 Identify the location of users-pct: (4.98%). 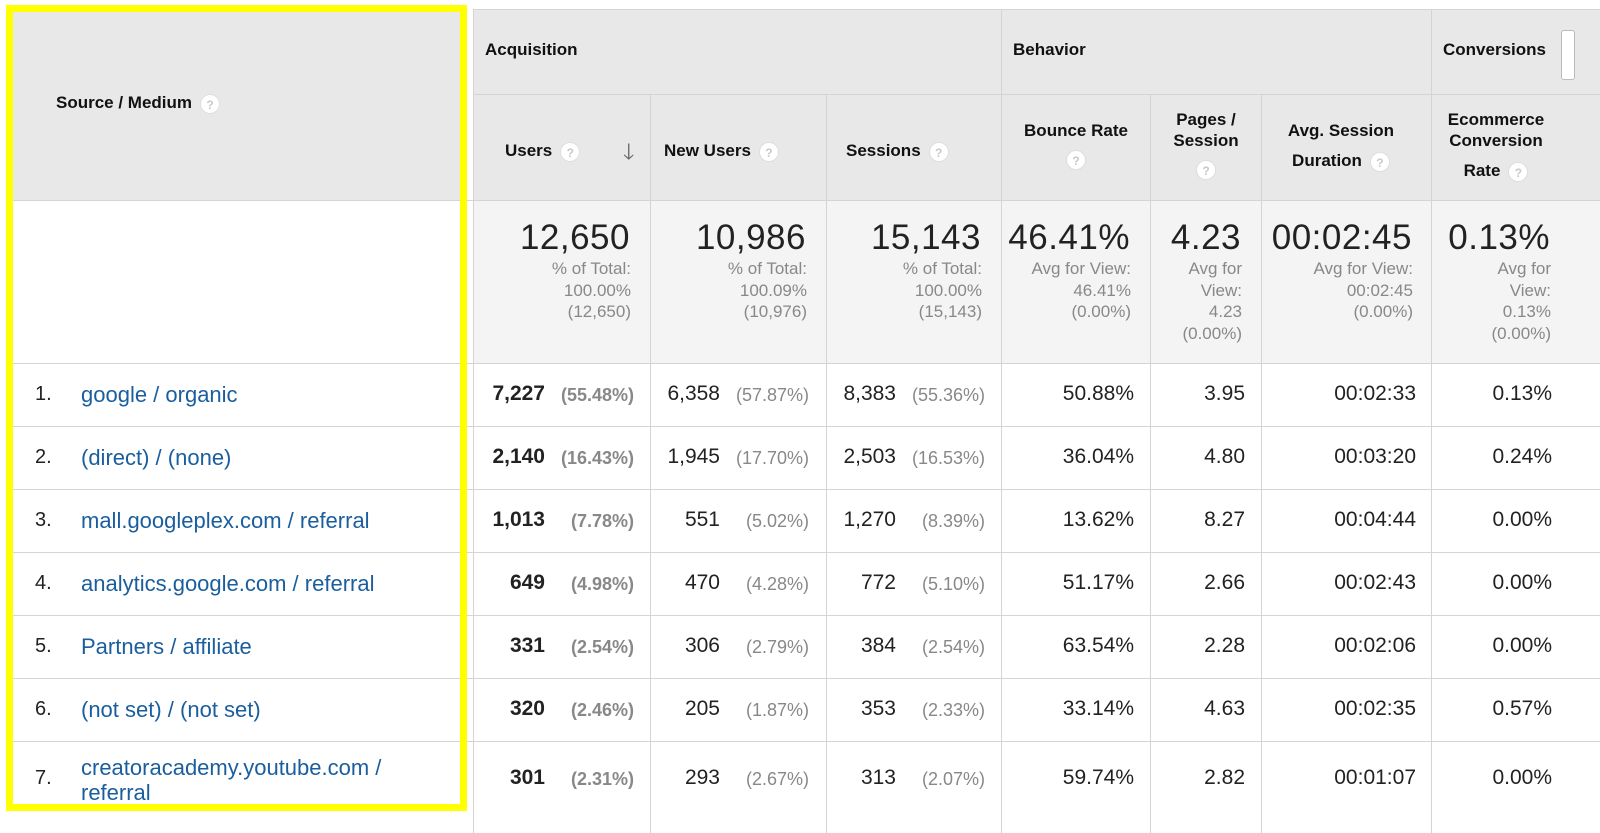
(602, 584).